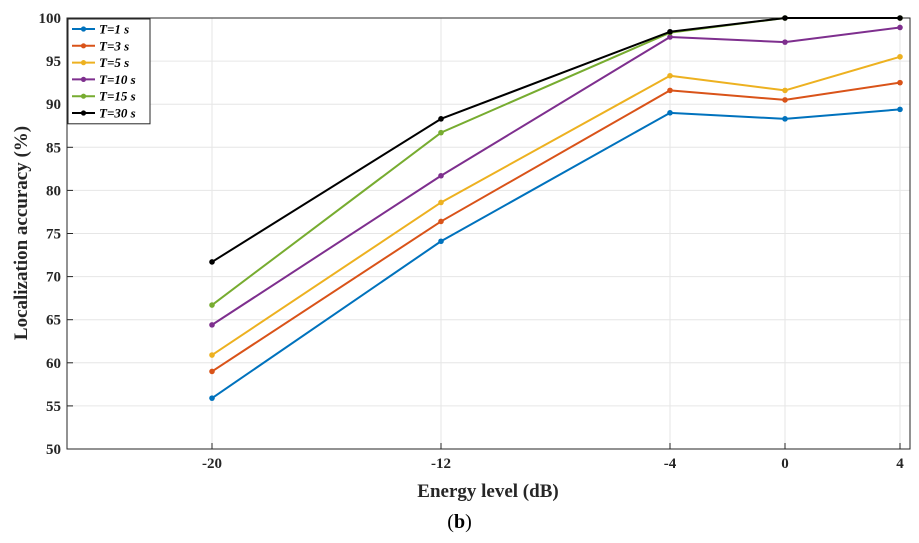  I want to click on y-tick-label: 75, so click(53, 235).